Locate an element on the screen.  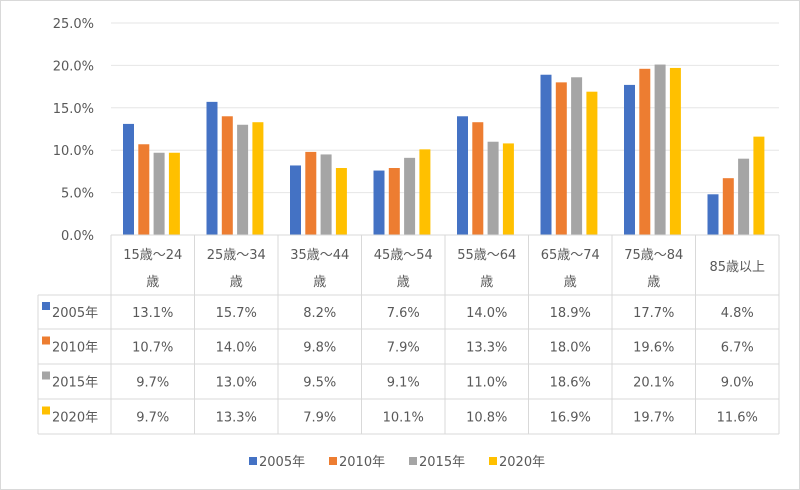
y-tick-label: 15.0% is located at coordinates (73, 109).